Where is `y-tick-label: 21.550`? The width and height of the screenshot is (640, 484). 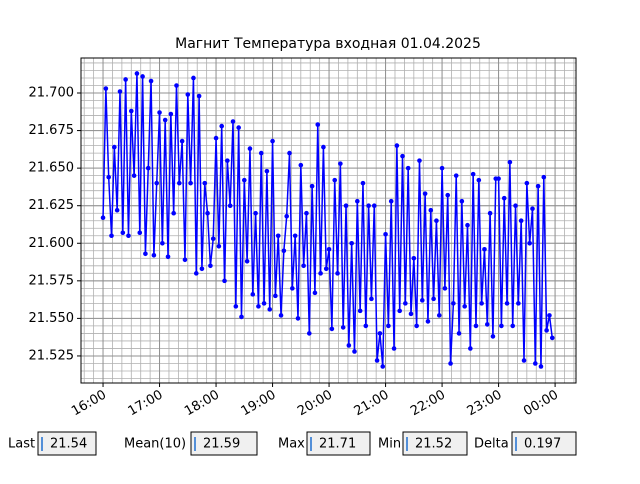 y-tick-label: 21.550 is located at coordinates (52, 318).